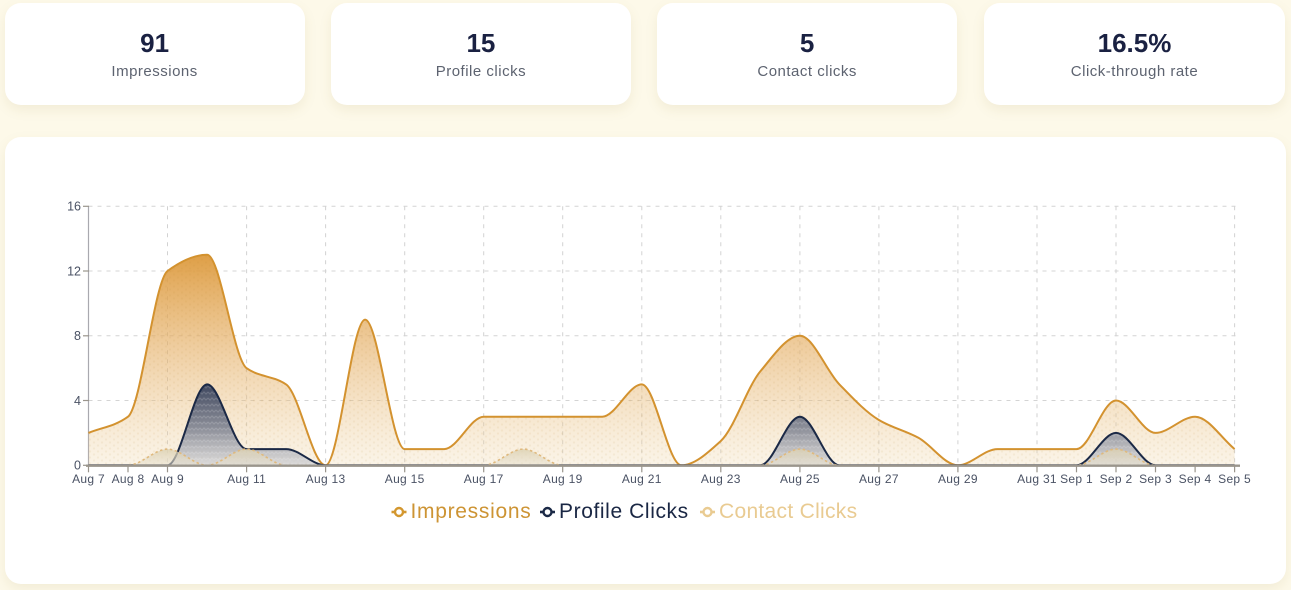 The image size is (1291, 590). What do you see at coordinates (167, 479) in the screenshot?
I see `svg-text: Aug 9` at bounding box center [167, 479].